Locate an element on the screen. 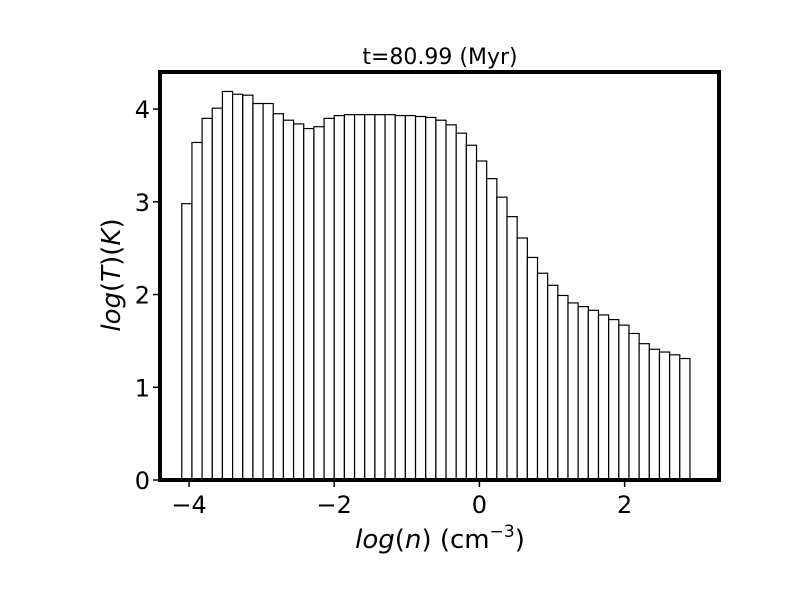 The width and height of the screenshot is (800, 600). x-tick-label: −2 is located at coordinates (334, 505).